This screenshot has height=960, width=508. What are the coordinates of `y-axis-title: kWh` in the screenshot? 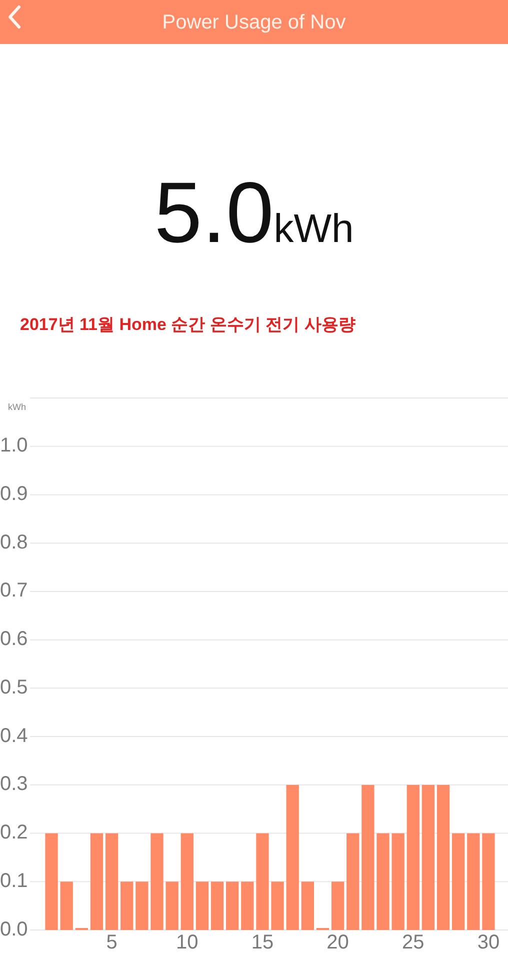 It's located at (17, 407).